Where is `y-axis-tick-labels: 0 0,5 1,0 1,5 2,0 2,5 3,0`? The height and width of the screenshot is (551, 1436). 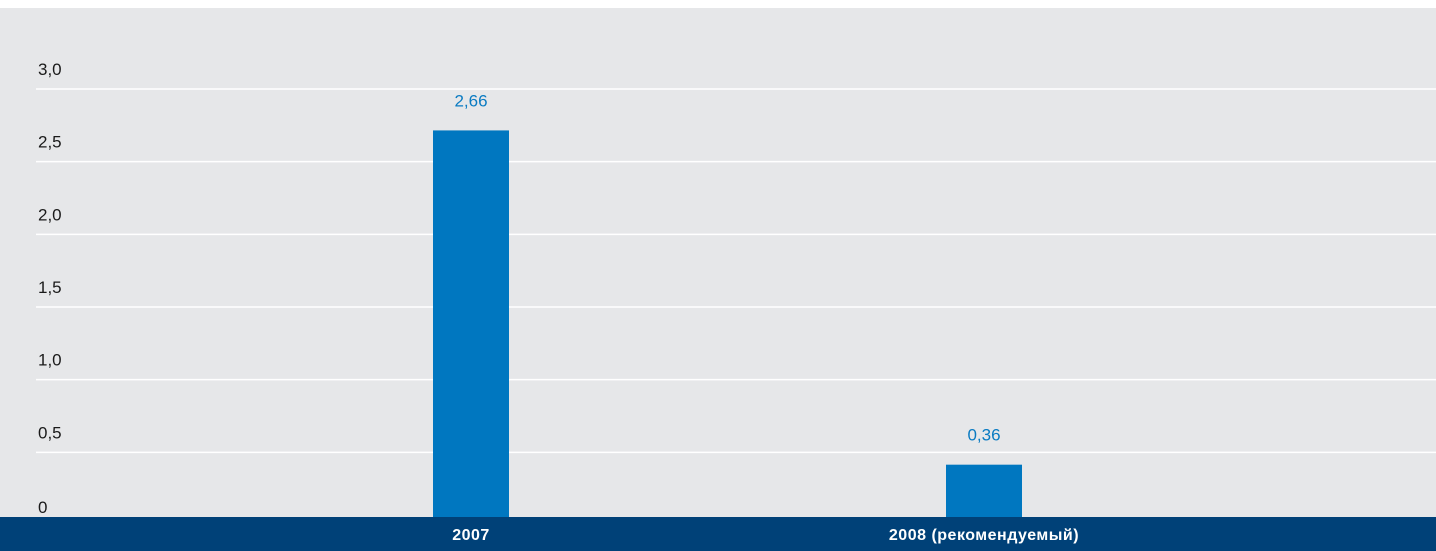
y-axis-tick-labels: 0 0,5 1,0 1,5 2,0 2,5 3,0 is located at coordinates (50, 288).